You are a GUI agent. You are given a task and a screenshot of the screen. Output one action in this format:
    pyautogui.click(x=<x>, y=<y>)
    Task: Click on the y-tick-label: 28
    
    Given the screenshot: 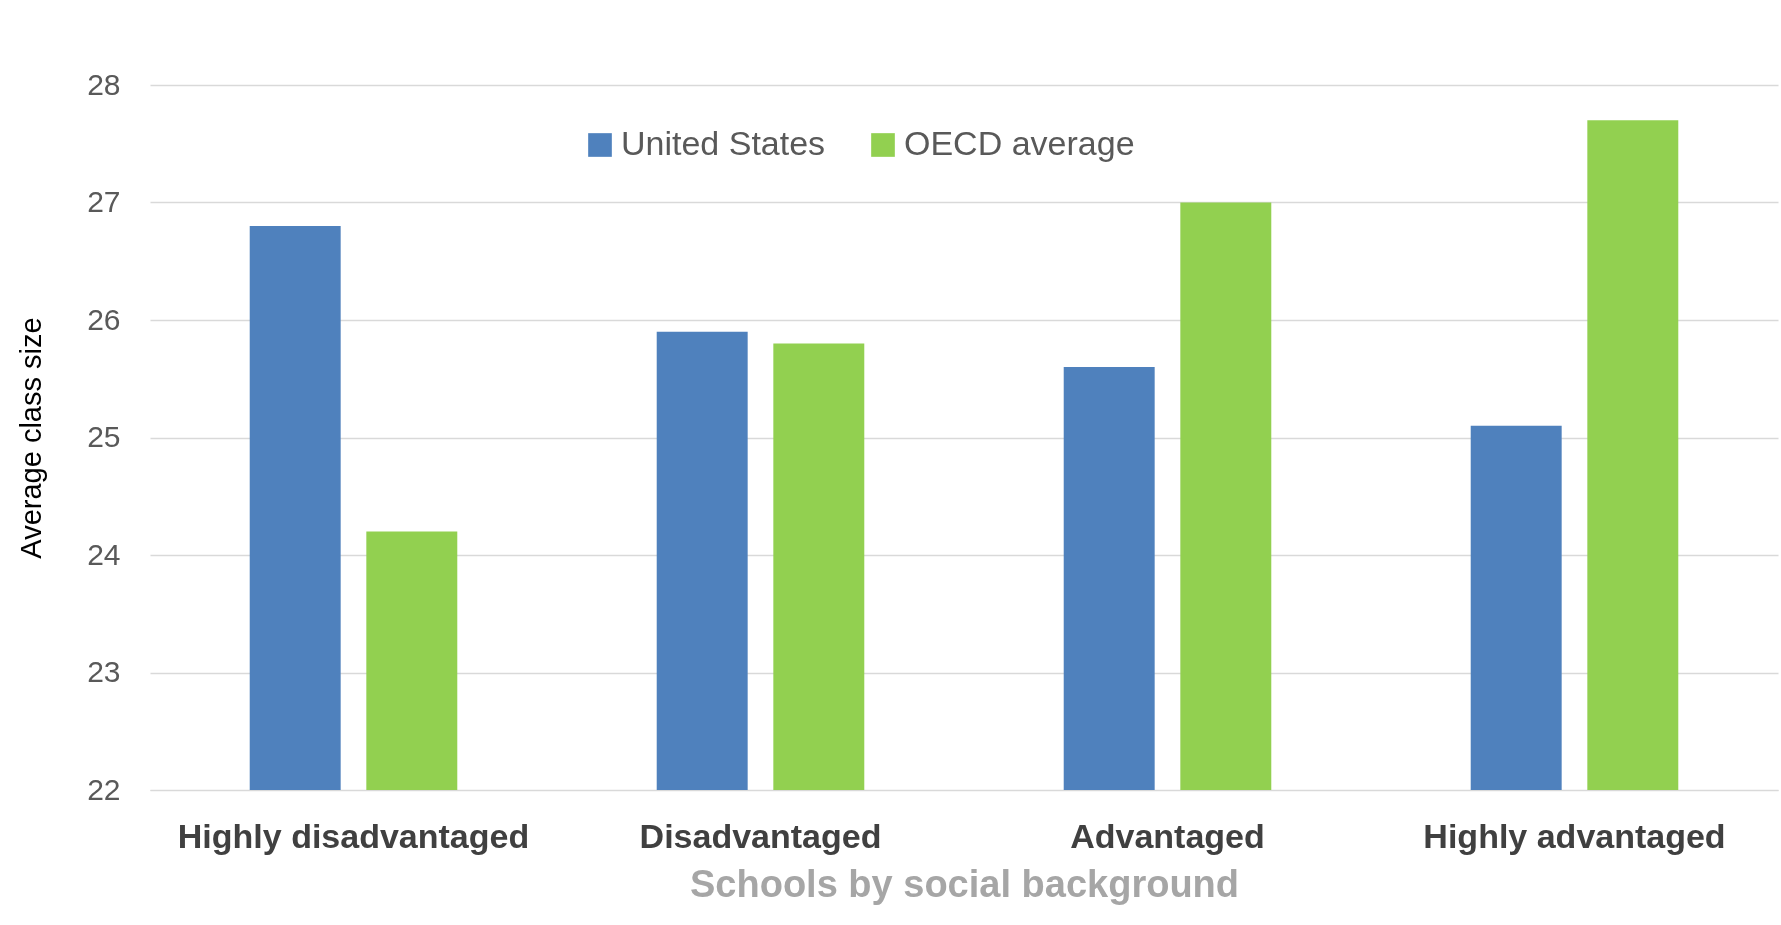 What is the action you would take?
    pyautogui.click(x=104, y=84)
    